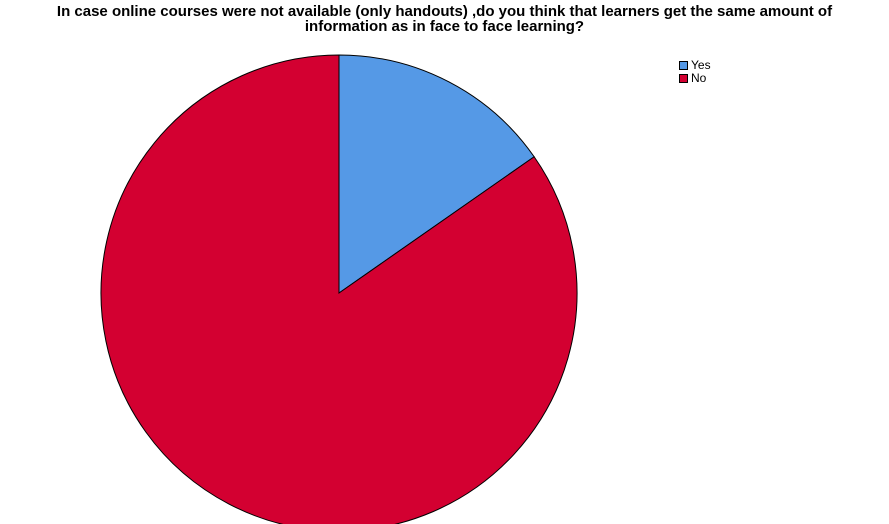 The image size is (889, 524). Describe the element at coordinates (701, 65) in the screenshot. I see `legend-label-yes: Yes` at that location.